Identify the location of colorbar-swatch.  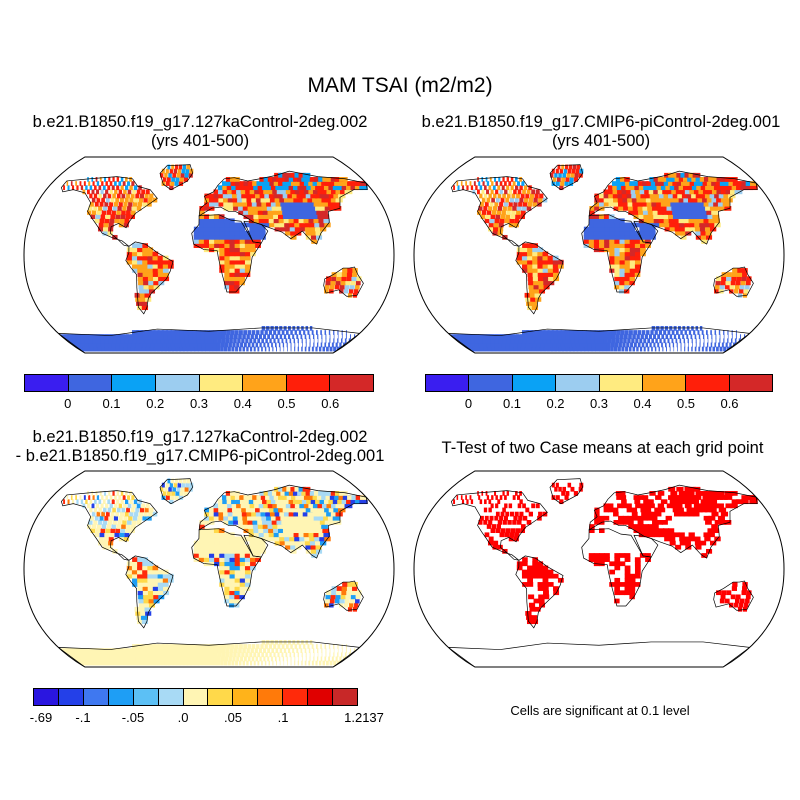
(351, 383).